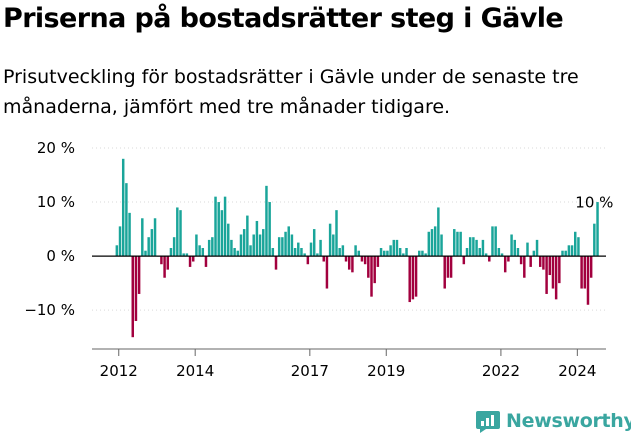 The image size is (631, 439). I want to click on newsworthy-logo: Newsworthy, so click(553, 421).